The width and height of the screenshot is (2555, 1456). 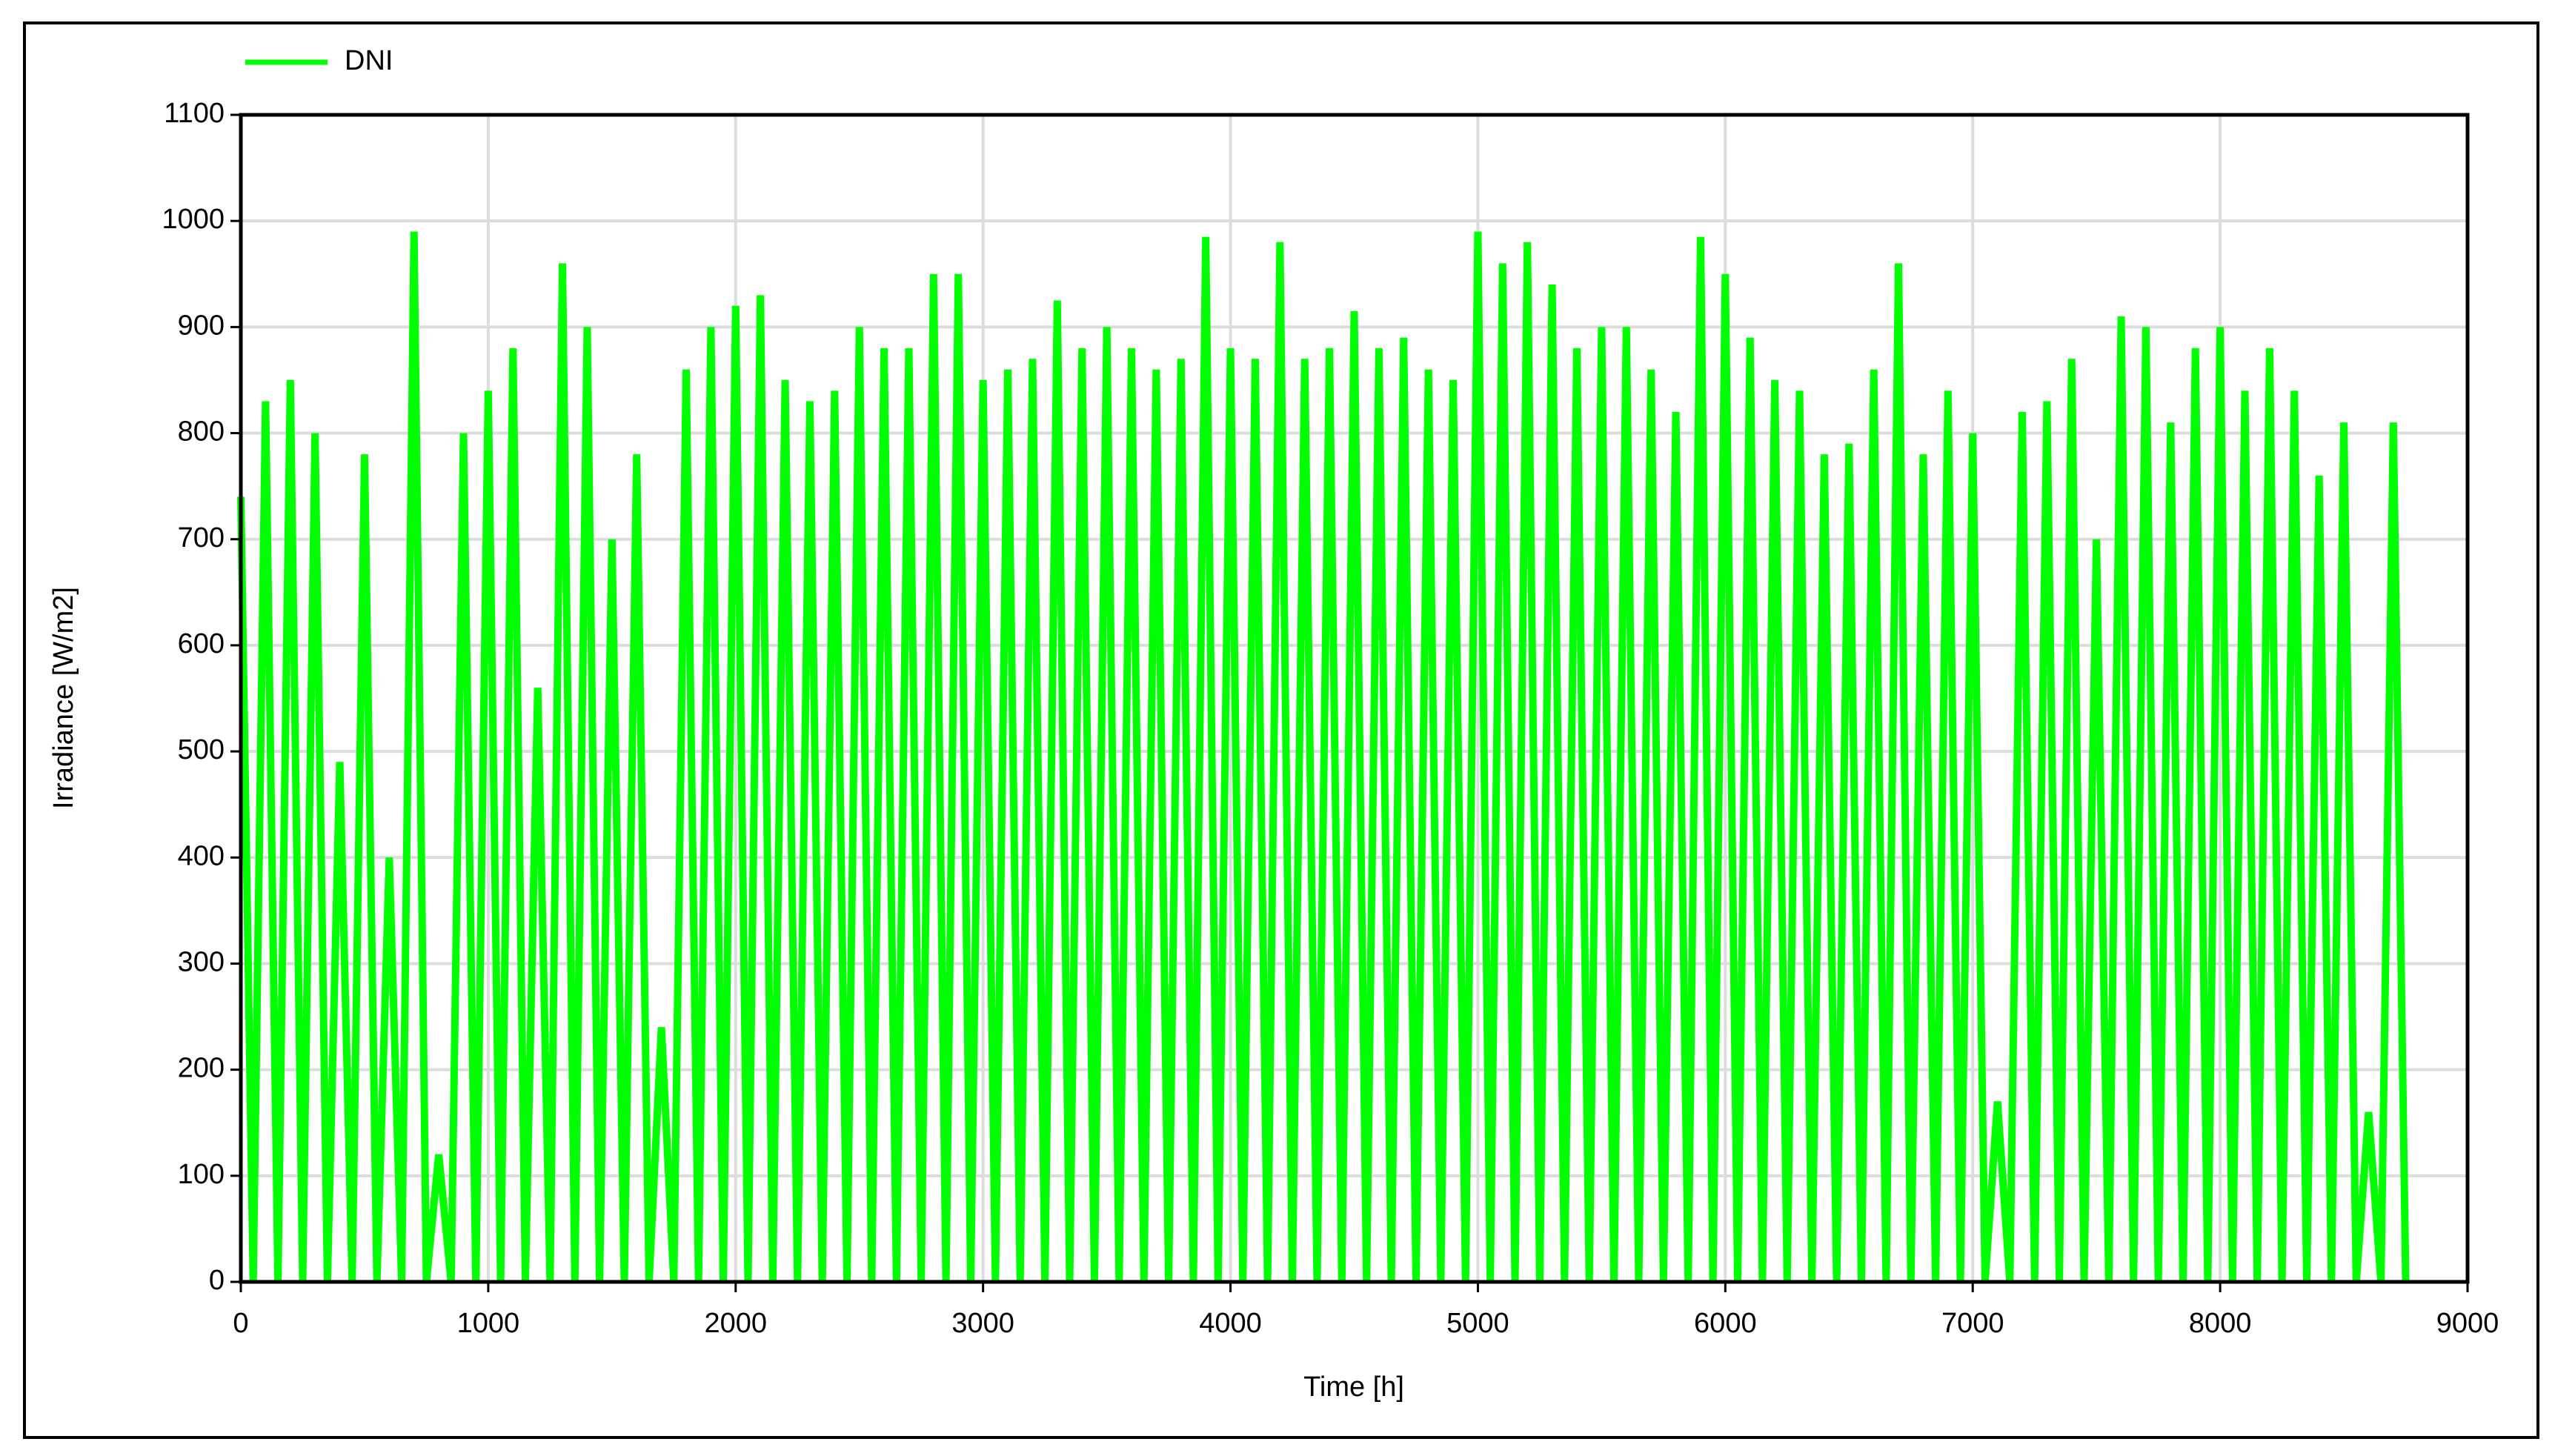 I want to click on y-axis-title: Irradiance [W/m2], so click(x=64, y=698).